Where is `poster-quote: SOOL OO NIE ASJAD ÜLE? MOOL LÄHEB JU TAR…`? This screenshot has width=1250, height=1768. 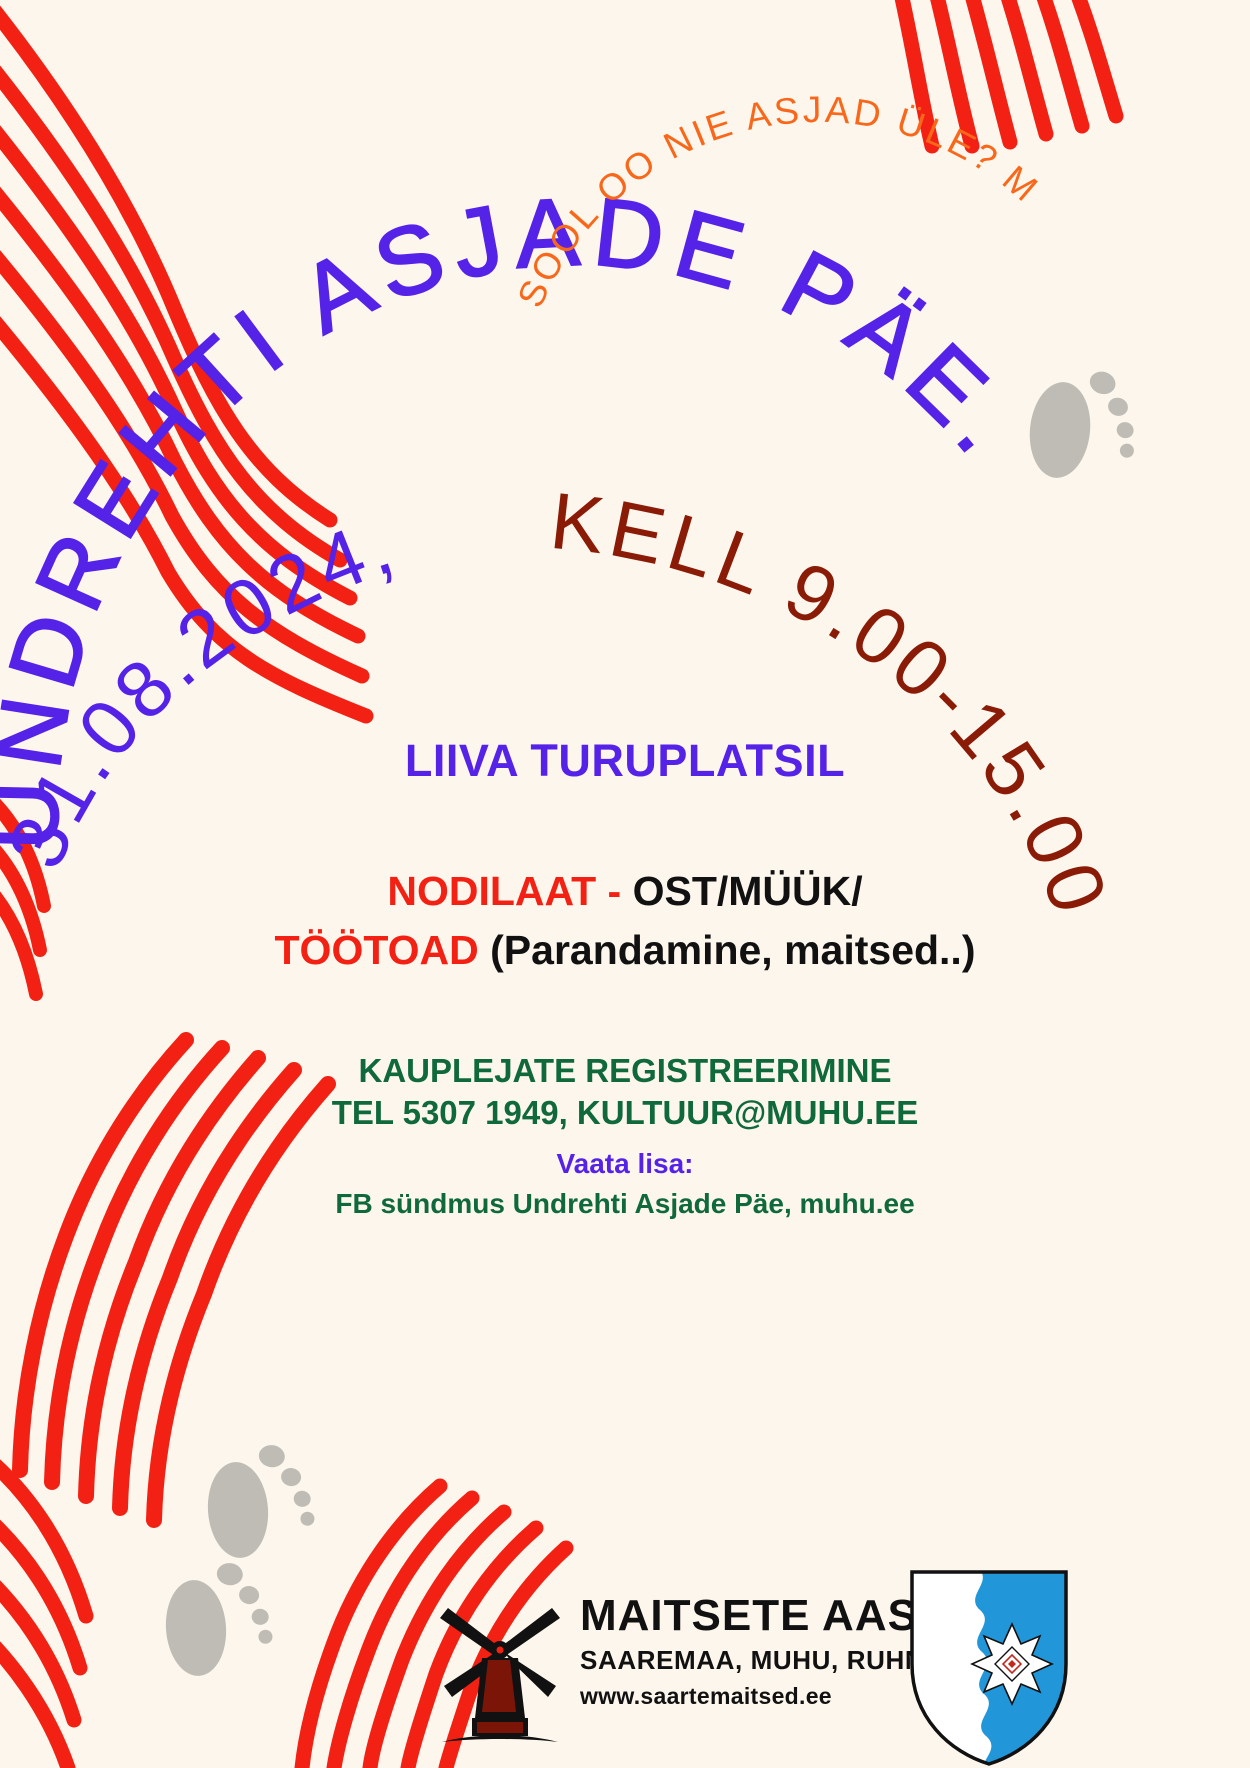 poster-quote: SOOL OO NIE ASJAD ÜLE? MOOL LÄHEB JU TAR… is located at coordinates (523, 156).